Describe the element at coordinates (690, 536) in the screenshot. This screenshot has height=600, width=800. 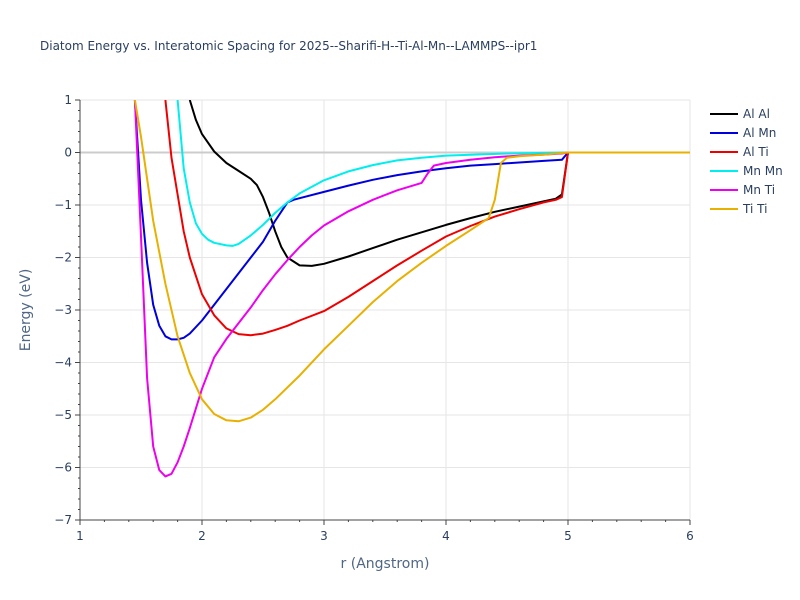
I see `x-tick-label: 6` at that location.